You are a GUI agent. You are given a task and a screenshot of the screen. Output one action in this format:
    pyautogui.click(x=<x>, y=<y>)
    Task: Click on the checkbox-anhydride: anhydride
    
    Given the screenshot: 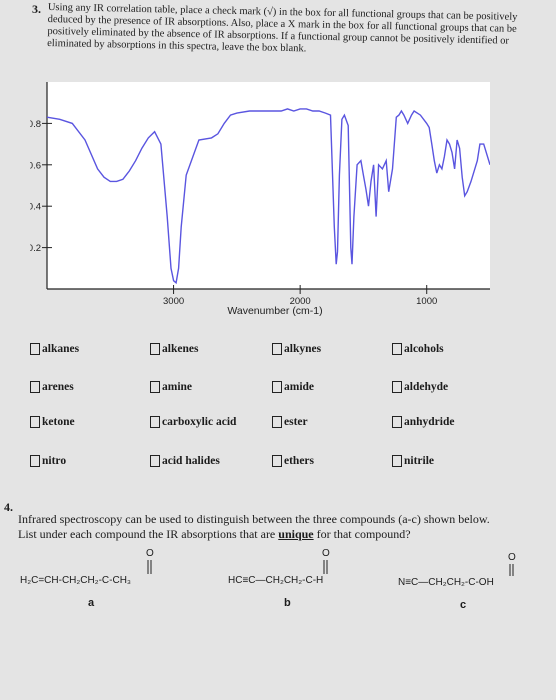 What is the action you would take?
    pyautogui.click(x=423, y=422)
    